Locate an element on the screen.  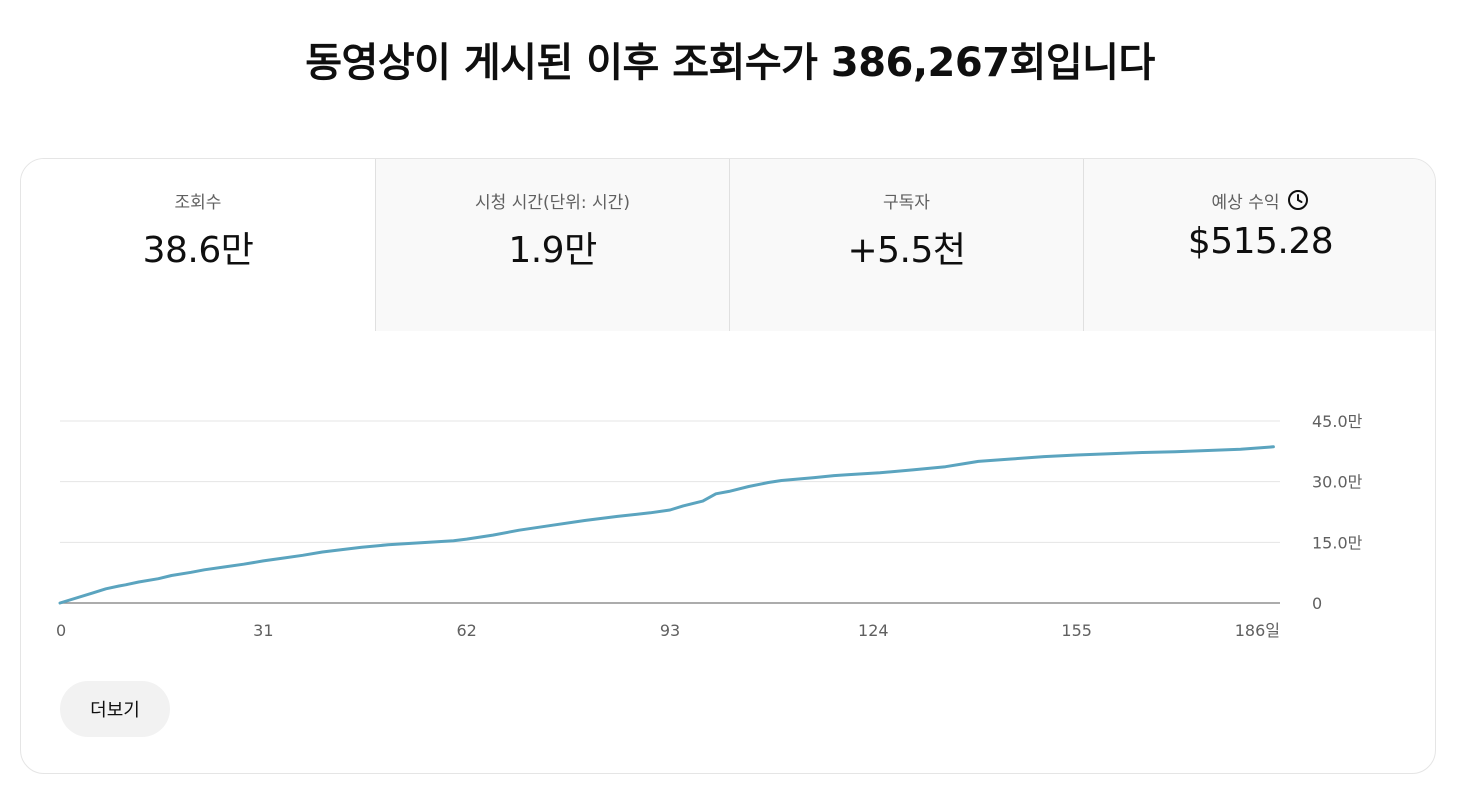
more-button: 더보기 is located at coordinates (115, 709).